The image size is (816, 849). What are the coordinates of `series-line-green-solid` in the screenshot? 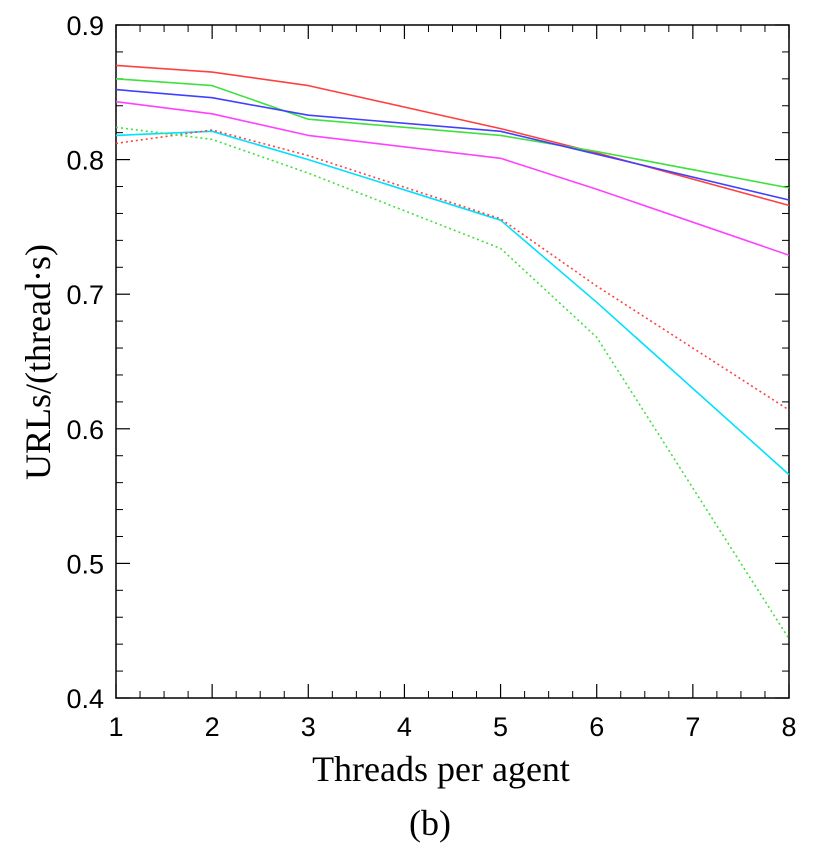 It's located at (452, 133).